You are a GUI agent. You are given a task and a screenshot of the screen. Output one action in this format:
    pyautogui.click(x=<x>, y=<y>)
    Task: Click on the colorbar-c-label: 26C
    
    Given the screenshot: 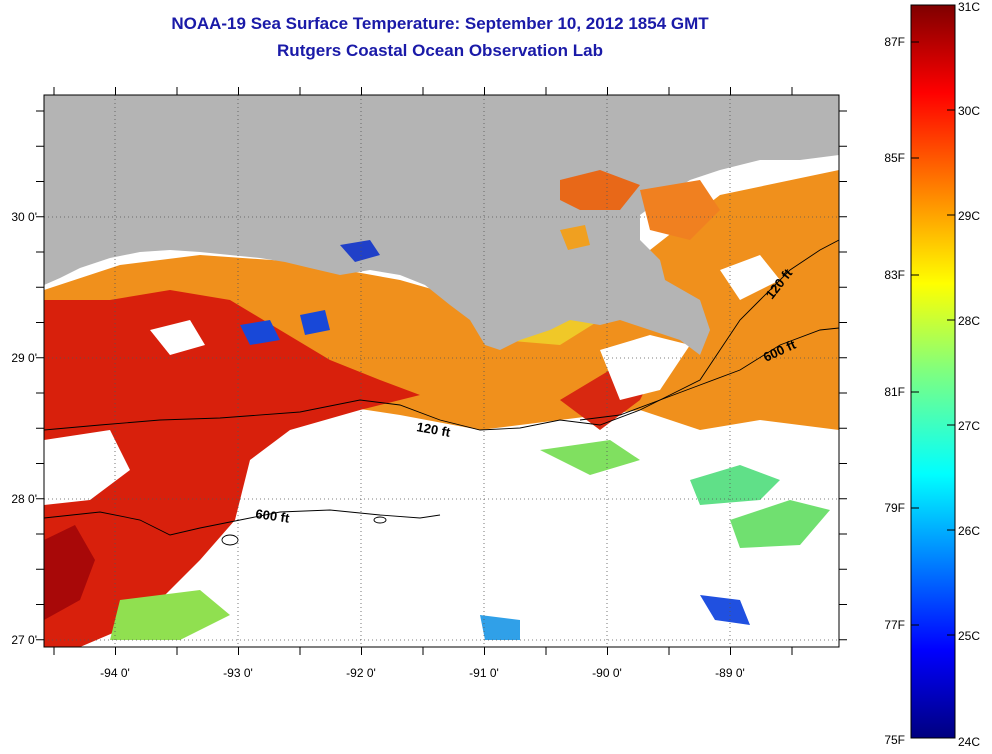 What is the action you would take?
    pyautogui.click(x=969, y=531)
    